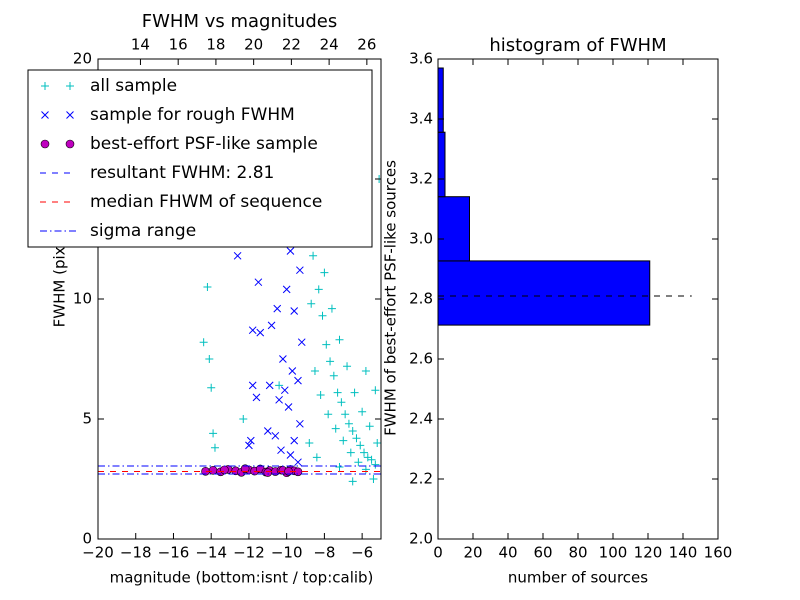 This screenshot has height=600, width=800. What do you see at coordinates (472, 553) in the screenshot?
I see `x-tick-label: 20` at bounding box center [472, 553].